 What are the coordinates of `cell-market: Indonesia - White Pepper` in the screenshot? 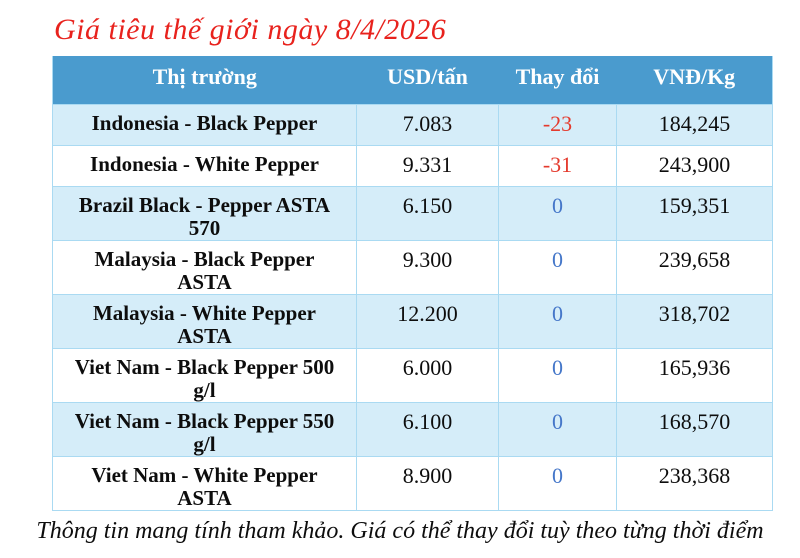 It's located at (204, 165).